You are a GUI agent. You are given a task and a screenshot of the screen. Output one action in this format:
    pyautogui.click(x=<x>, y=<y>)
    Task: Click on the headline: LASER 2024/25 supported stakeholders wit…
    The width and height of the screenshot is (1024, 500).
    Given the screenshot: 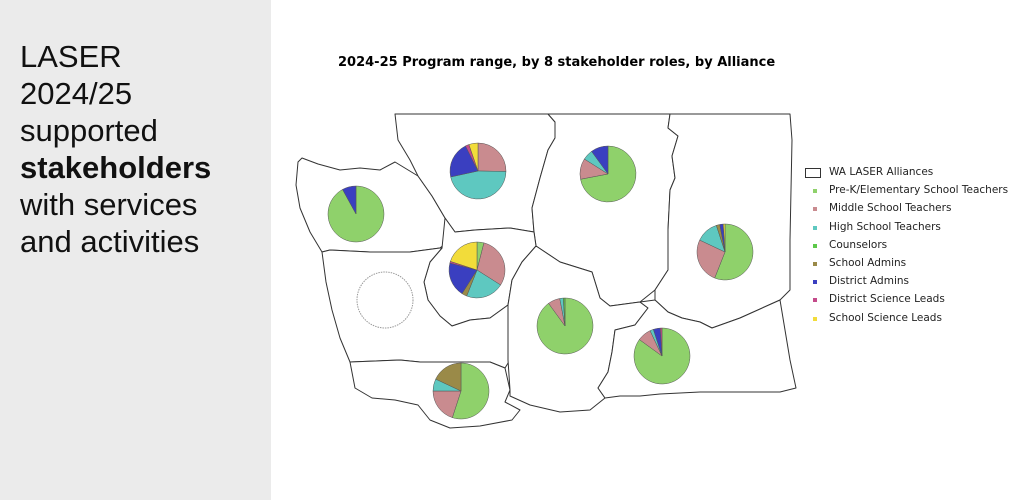 What is the action you would take?
    pyautogui.click(x=115, y=149)
    